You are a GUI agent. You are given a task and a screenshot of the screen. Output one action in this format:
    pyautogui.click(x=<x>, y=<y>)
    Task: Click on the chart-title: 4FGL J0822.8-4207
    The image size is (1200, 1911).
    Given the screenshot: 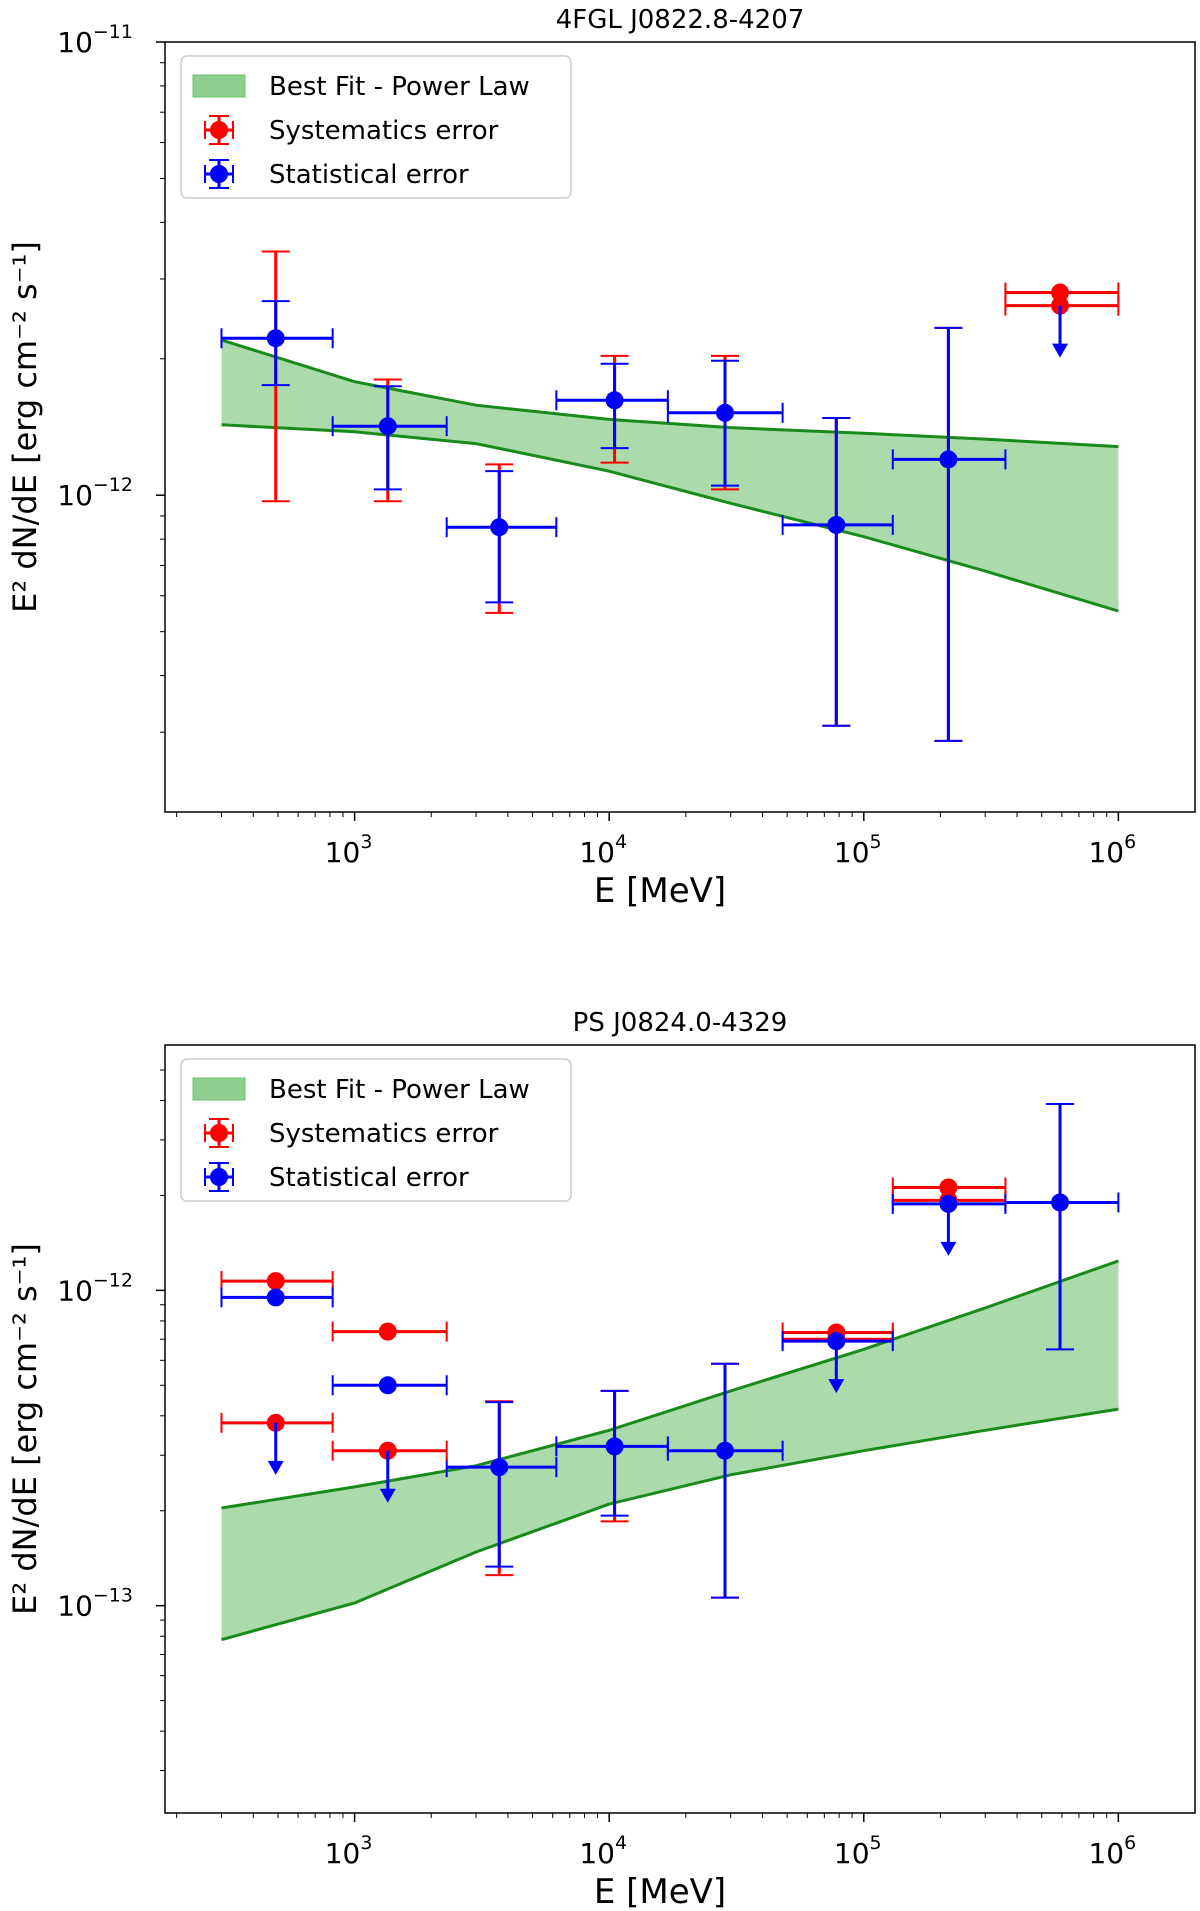 What is the action you would take?
    pyautogui.click(x=680, y=20)
    